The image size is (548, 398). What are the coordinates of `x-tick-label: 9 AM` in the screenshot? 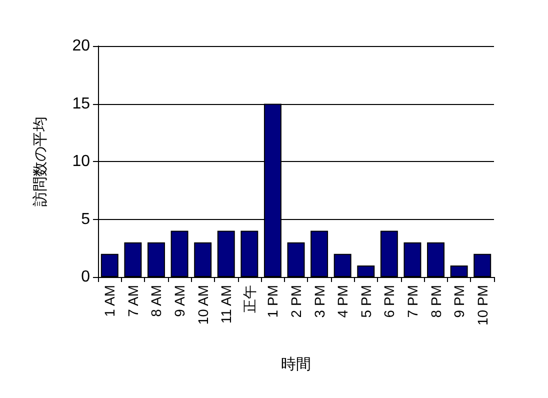 It's located at (180, 301).